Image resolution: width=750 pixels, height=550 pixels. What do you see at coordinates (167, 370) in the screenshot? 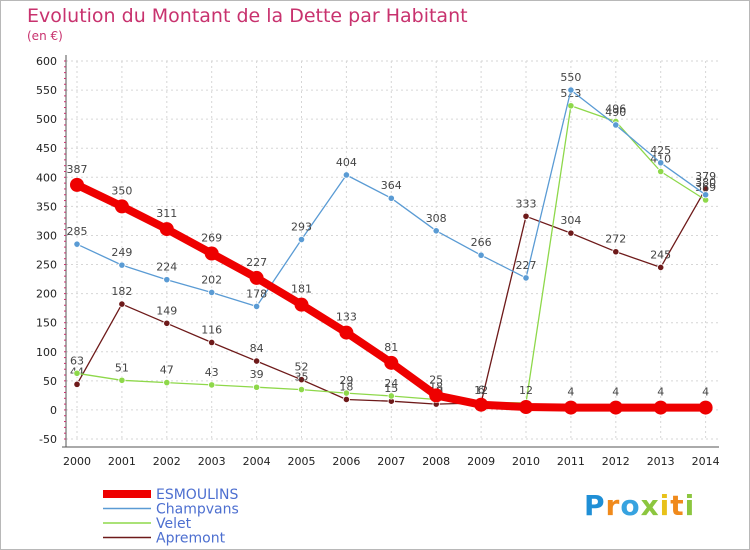
I see `data-label-velet: 47` at bounding box center [167, 370].